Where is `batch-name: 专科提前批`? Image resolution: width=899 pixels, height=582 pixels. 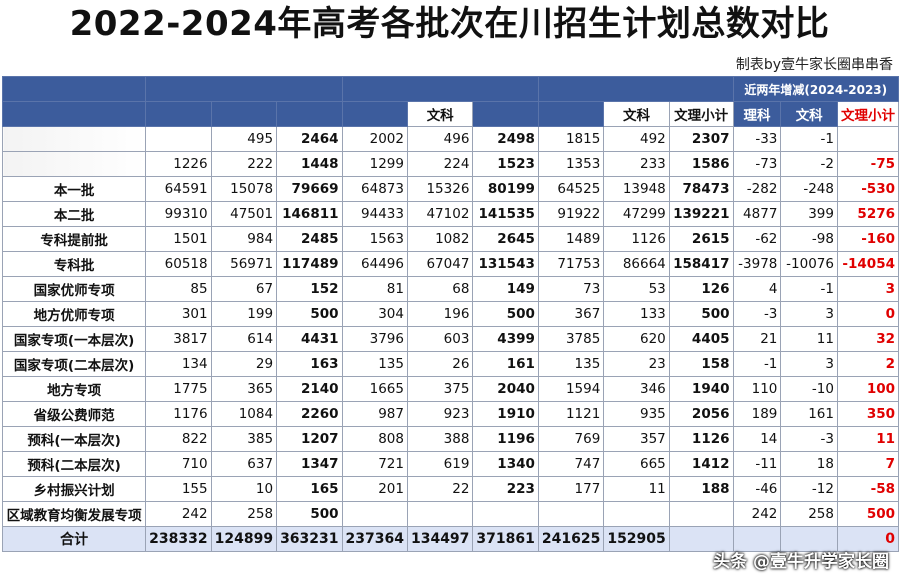 batch-name: 专科提前批 is located at coordinates (74, 239).